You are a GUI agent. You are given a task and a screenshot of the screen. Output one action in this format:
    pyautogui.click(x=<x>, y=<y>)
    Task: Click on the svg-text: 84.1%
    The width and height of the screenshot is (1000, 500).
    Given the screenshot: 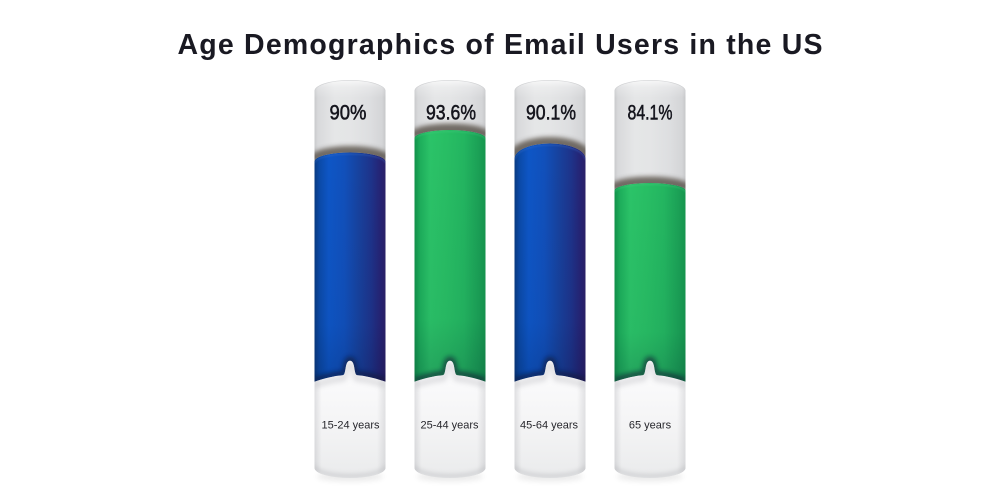 What is the action you would take?
    pyautogui.click(x=650, y=113)
    